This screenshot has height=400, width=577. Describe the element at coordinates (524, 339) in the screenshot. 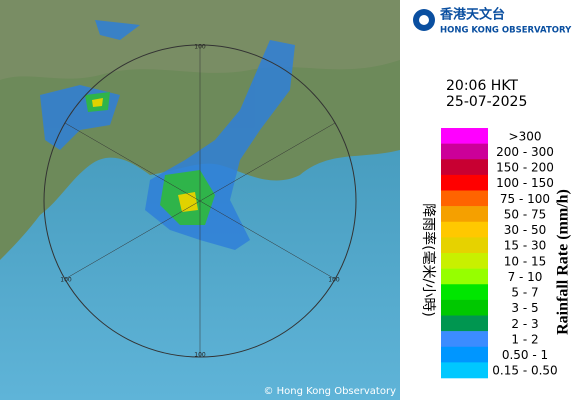

I see `legend-label: 1 - 2` at that location.